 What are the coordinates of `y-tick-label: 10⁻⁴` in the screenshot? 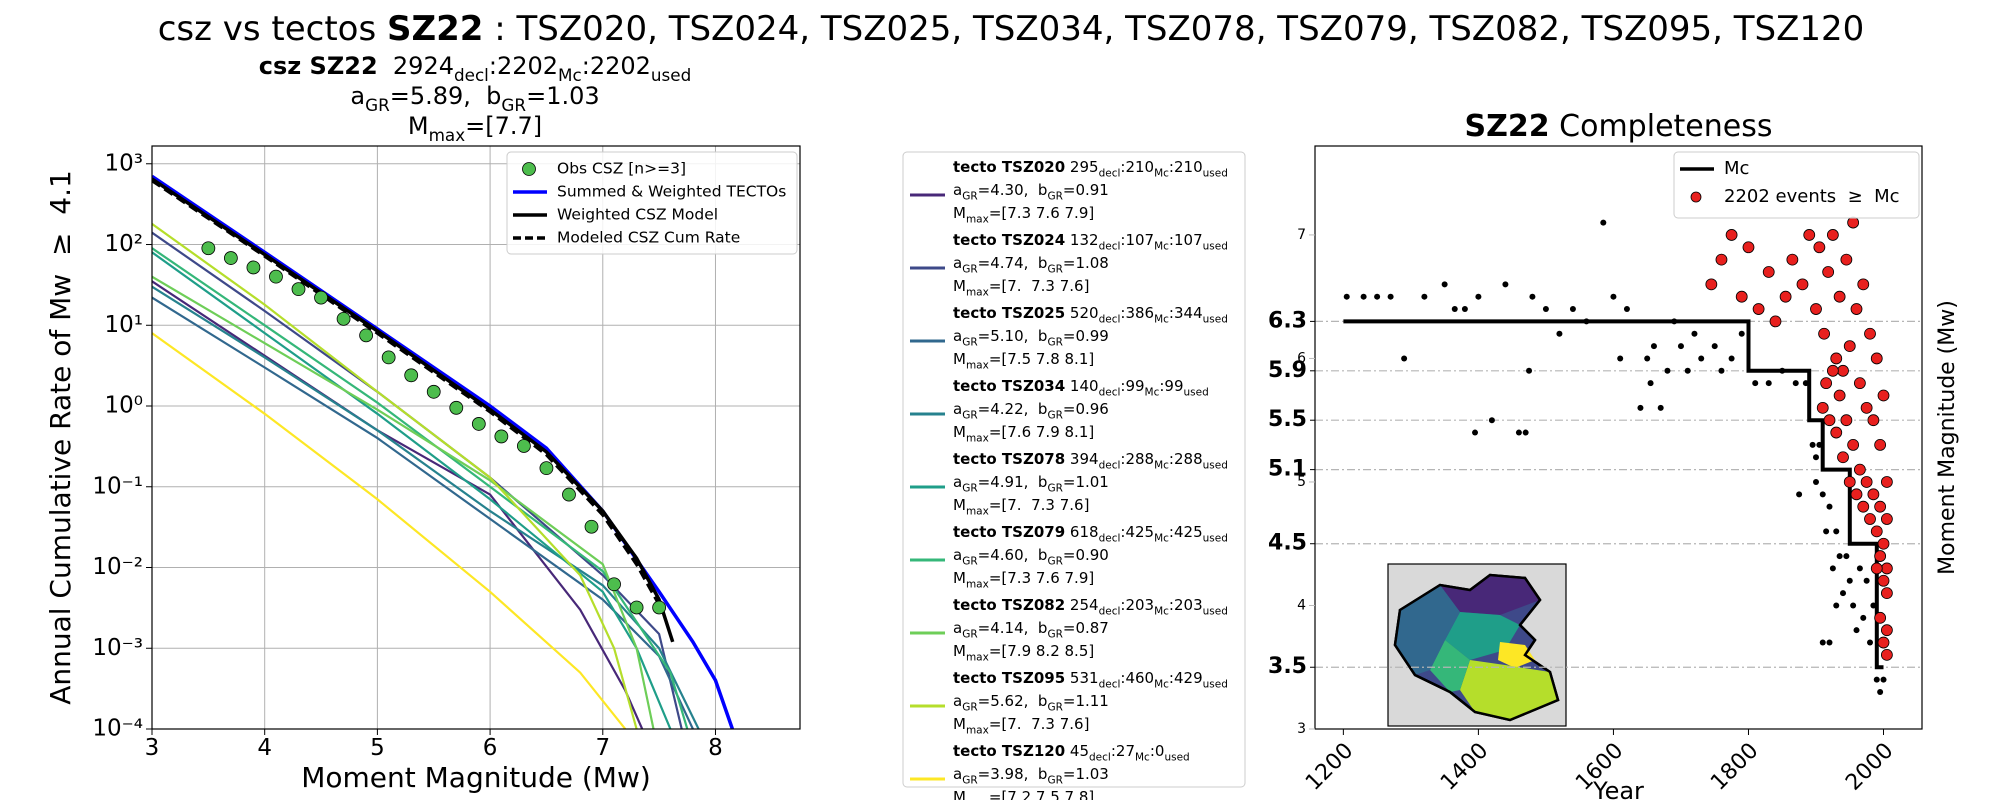 It's located at (117, 729).